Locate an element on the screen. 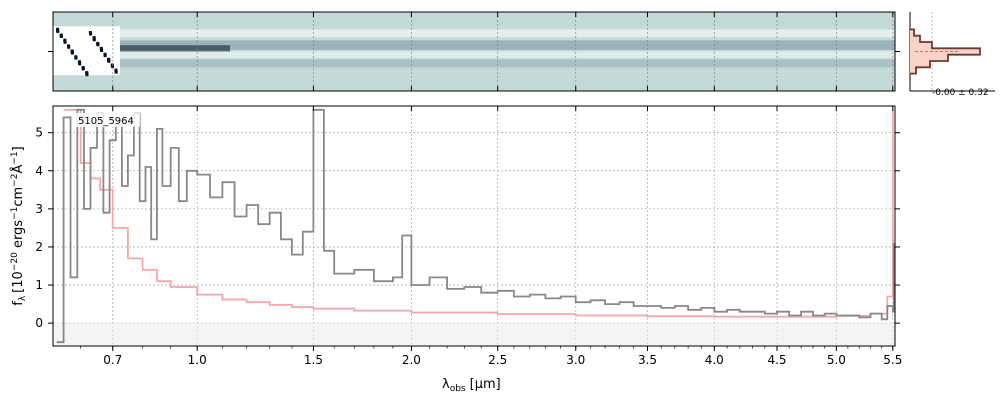 The height and width of the screenshot is (400, 1000). x-tick-label-5: 3.0 is located at coordinates (575, 360).